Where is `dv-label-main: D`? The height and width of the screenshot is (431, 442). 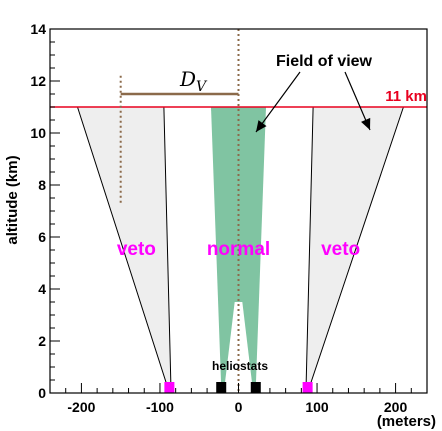 dv-label-main: D is located at coordinates (187, 79).